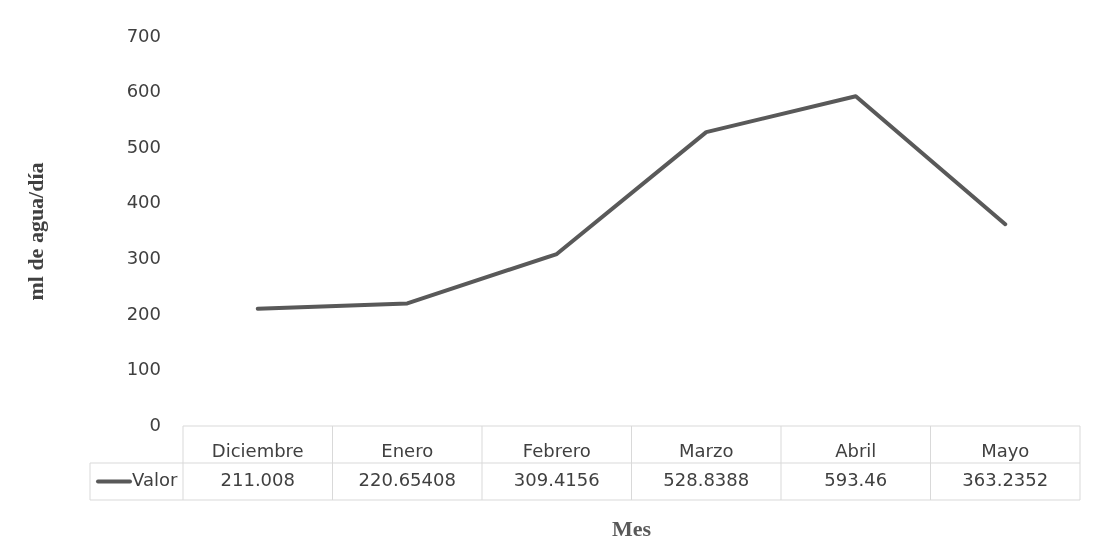 The height and width of the screenshot is (560, 1120). What do you see at coordinates (706, 480) in the screenshot?
I see `data-label: 528.8388` at bounding box center [706, 480].